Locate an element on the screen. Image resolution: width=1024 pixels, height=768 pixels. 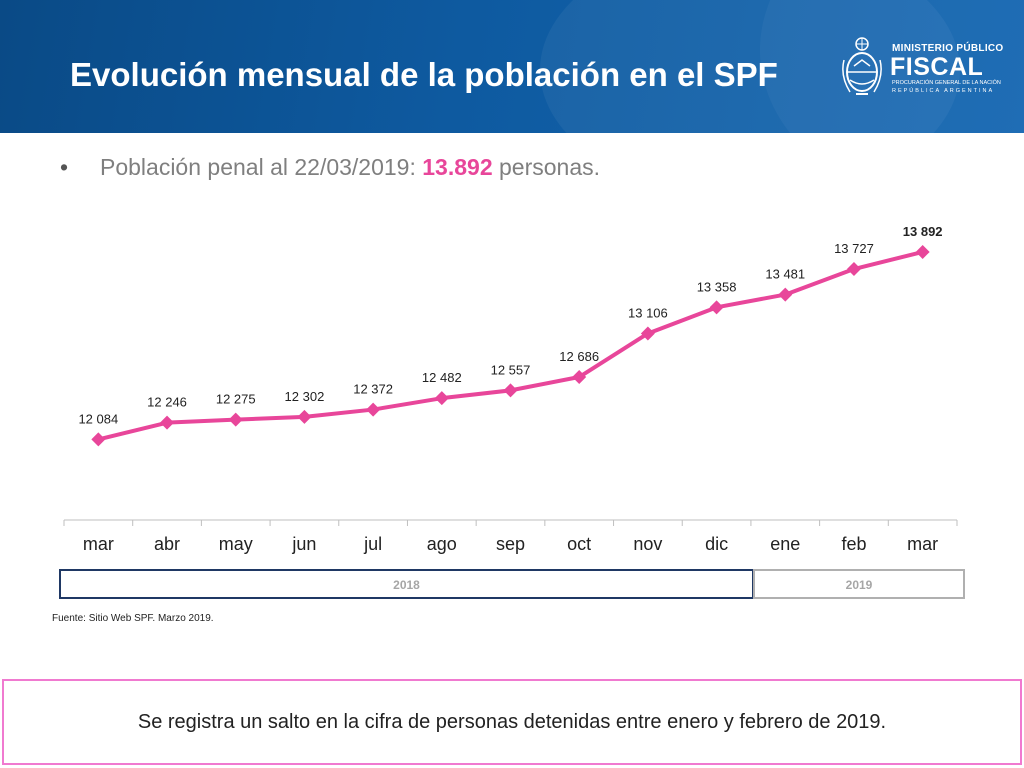
logo-line-1: MINISTERIO PÚBLICO is located at coordinates (948, 48).